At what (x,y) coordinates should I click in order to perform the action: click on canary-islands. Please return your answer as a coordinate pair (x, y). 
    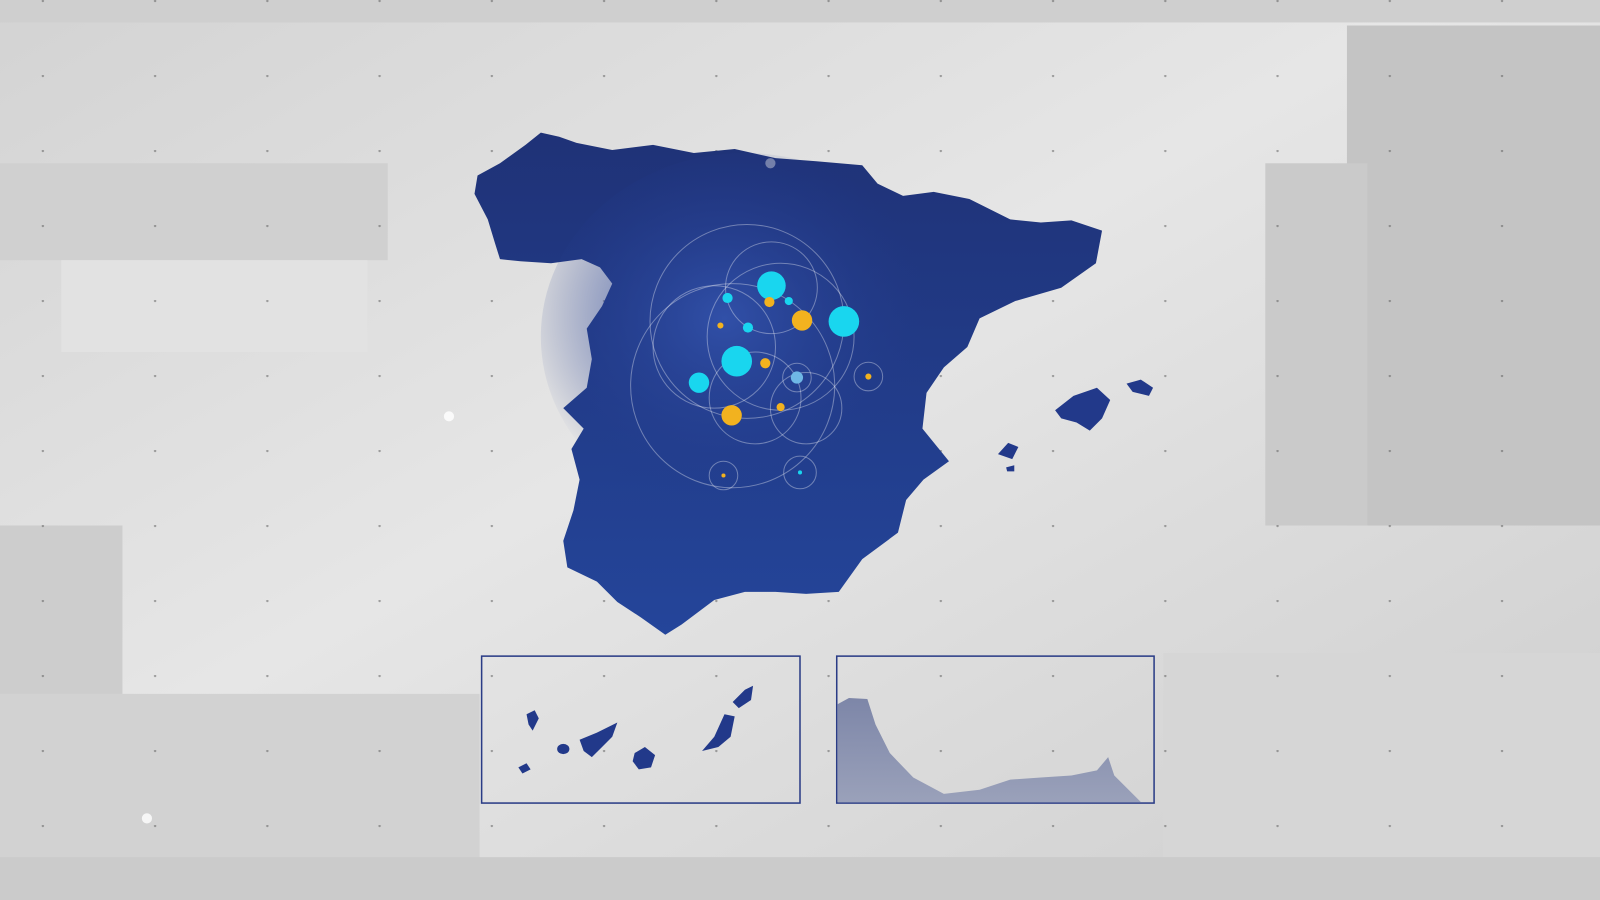
    Looking at the image, I should click on (636, 729).